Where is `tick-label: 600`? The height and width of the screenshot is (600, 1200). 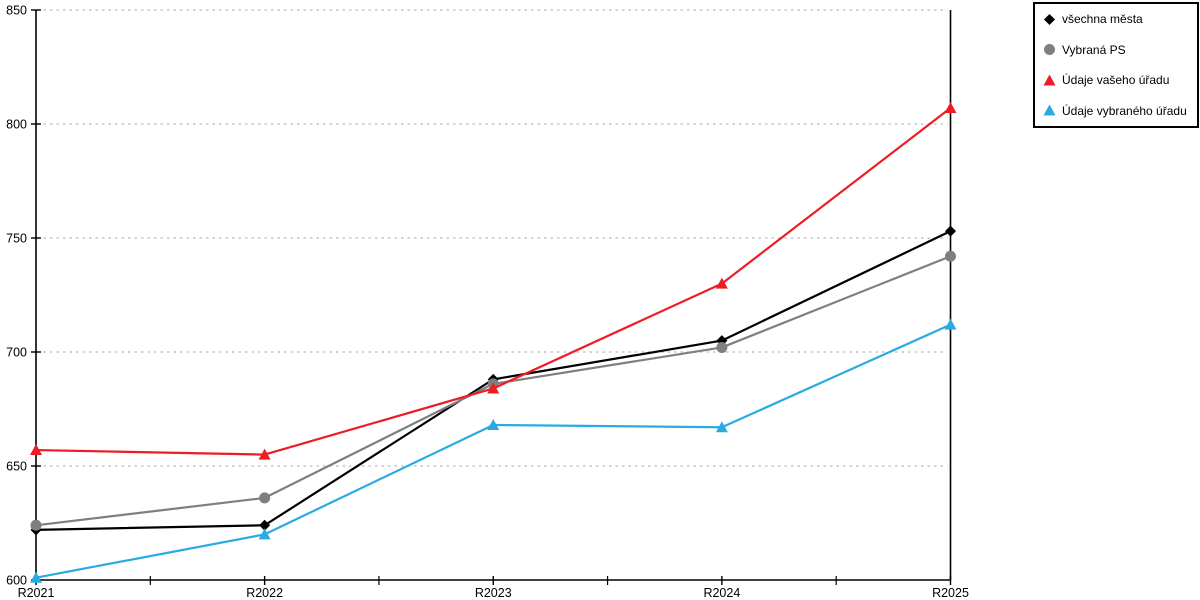 tick-label: 600 is located at coordinates (16, 581).